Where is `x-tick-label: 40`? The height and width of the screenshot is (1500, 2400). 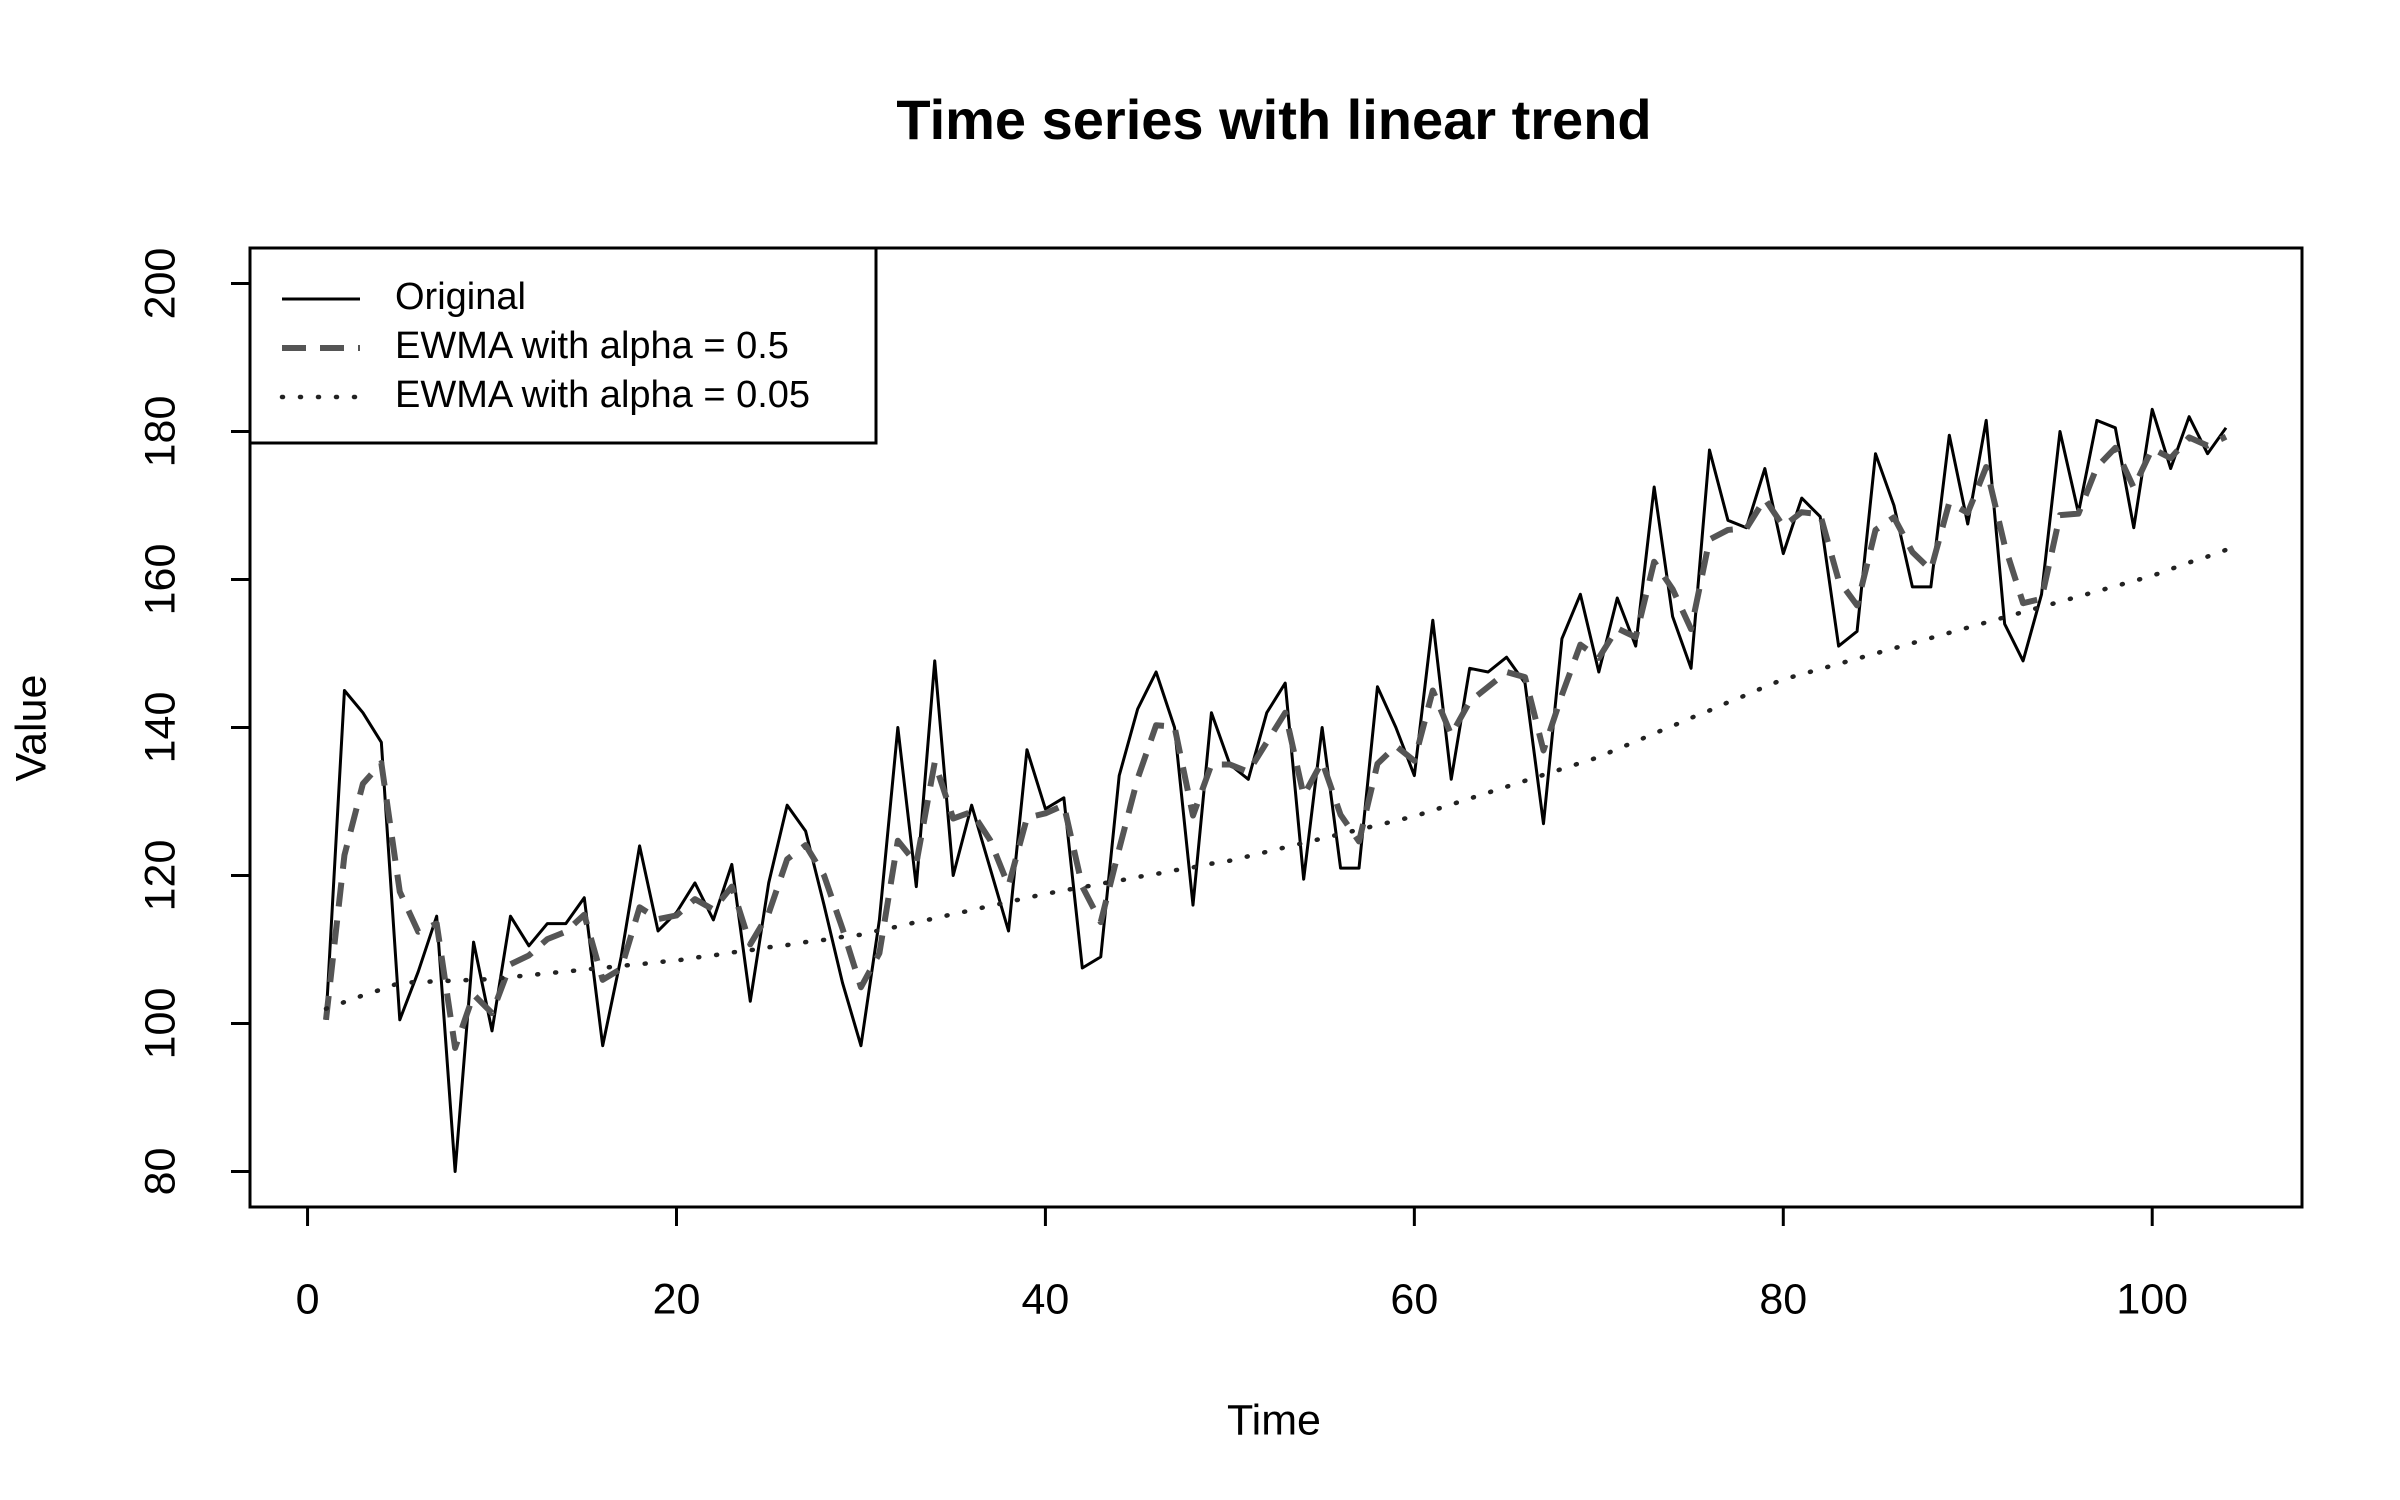 x-tick-label: 40 is located at coordinates (1045, 1299).